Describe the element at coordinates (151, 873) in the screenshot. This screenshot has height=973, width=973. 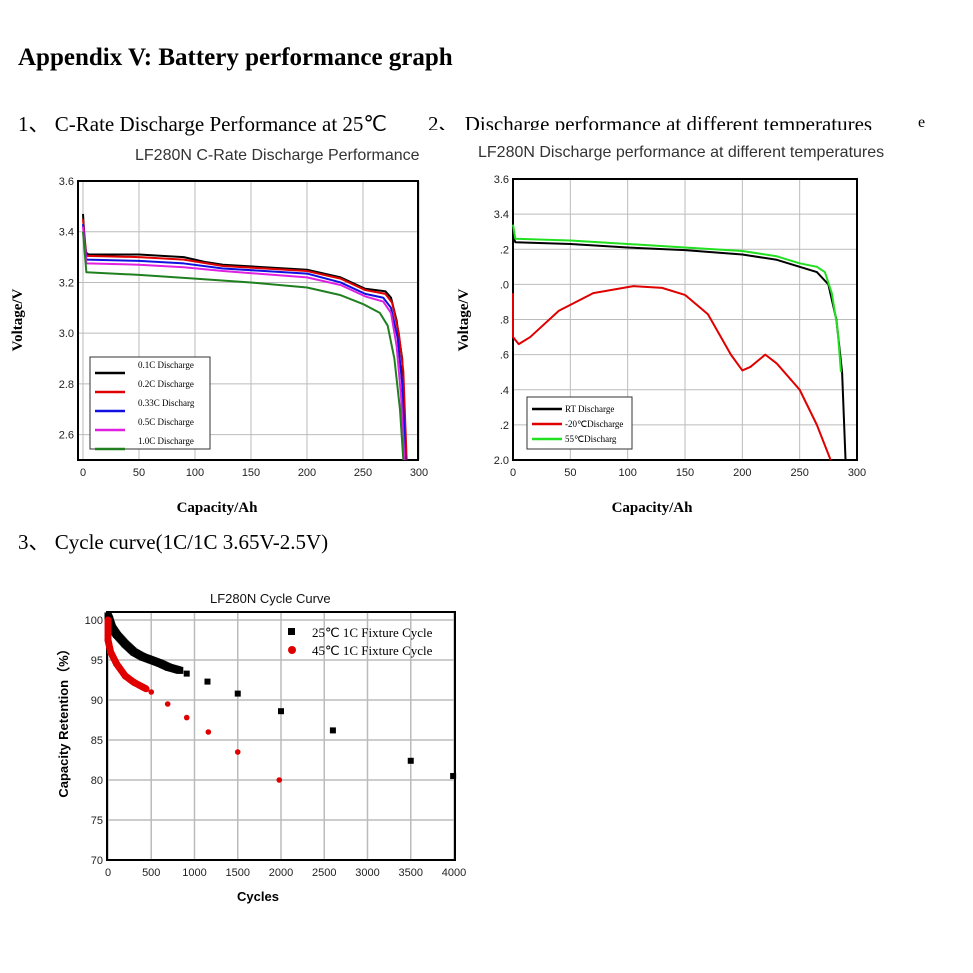
I see `x-tick-label: 500` at that location.